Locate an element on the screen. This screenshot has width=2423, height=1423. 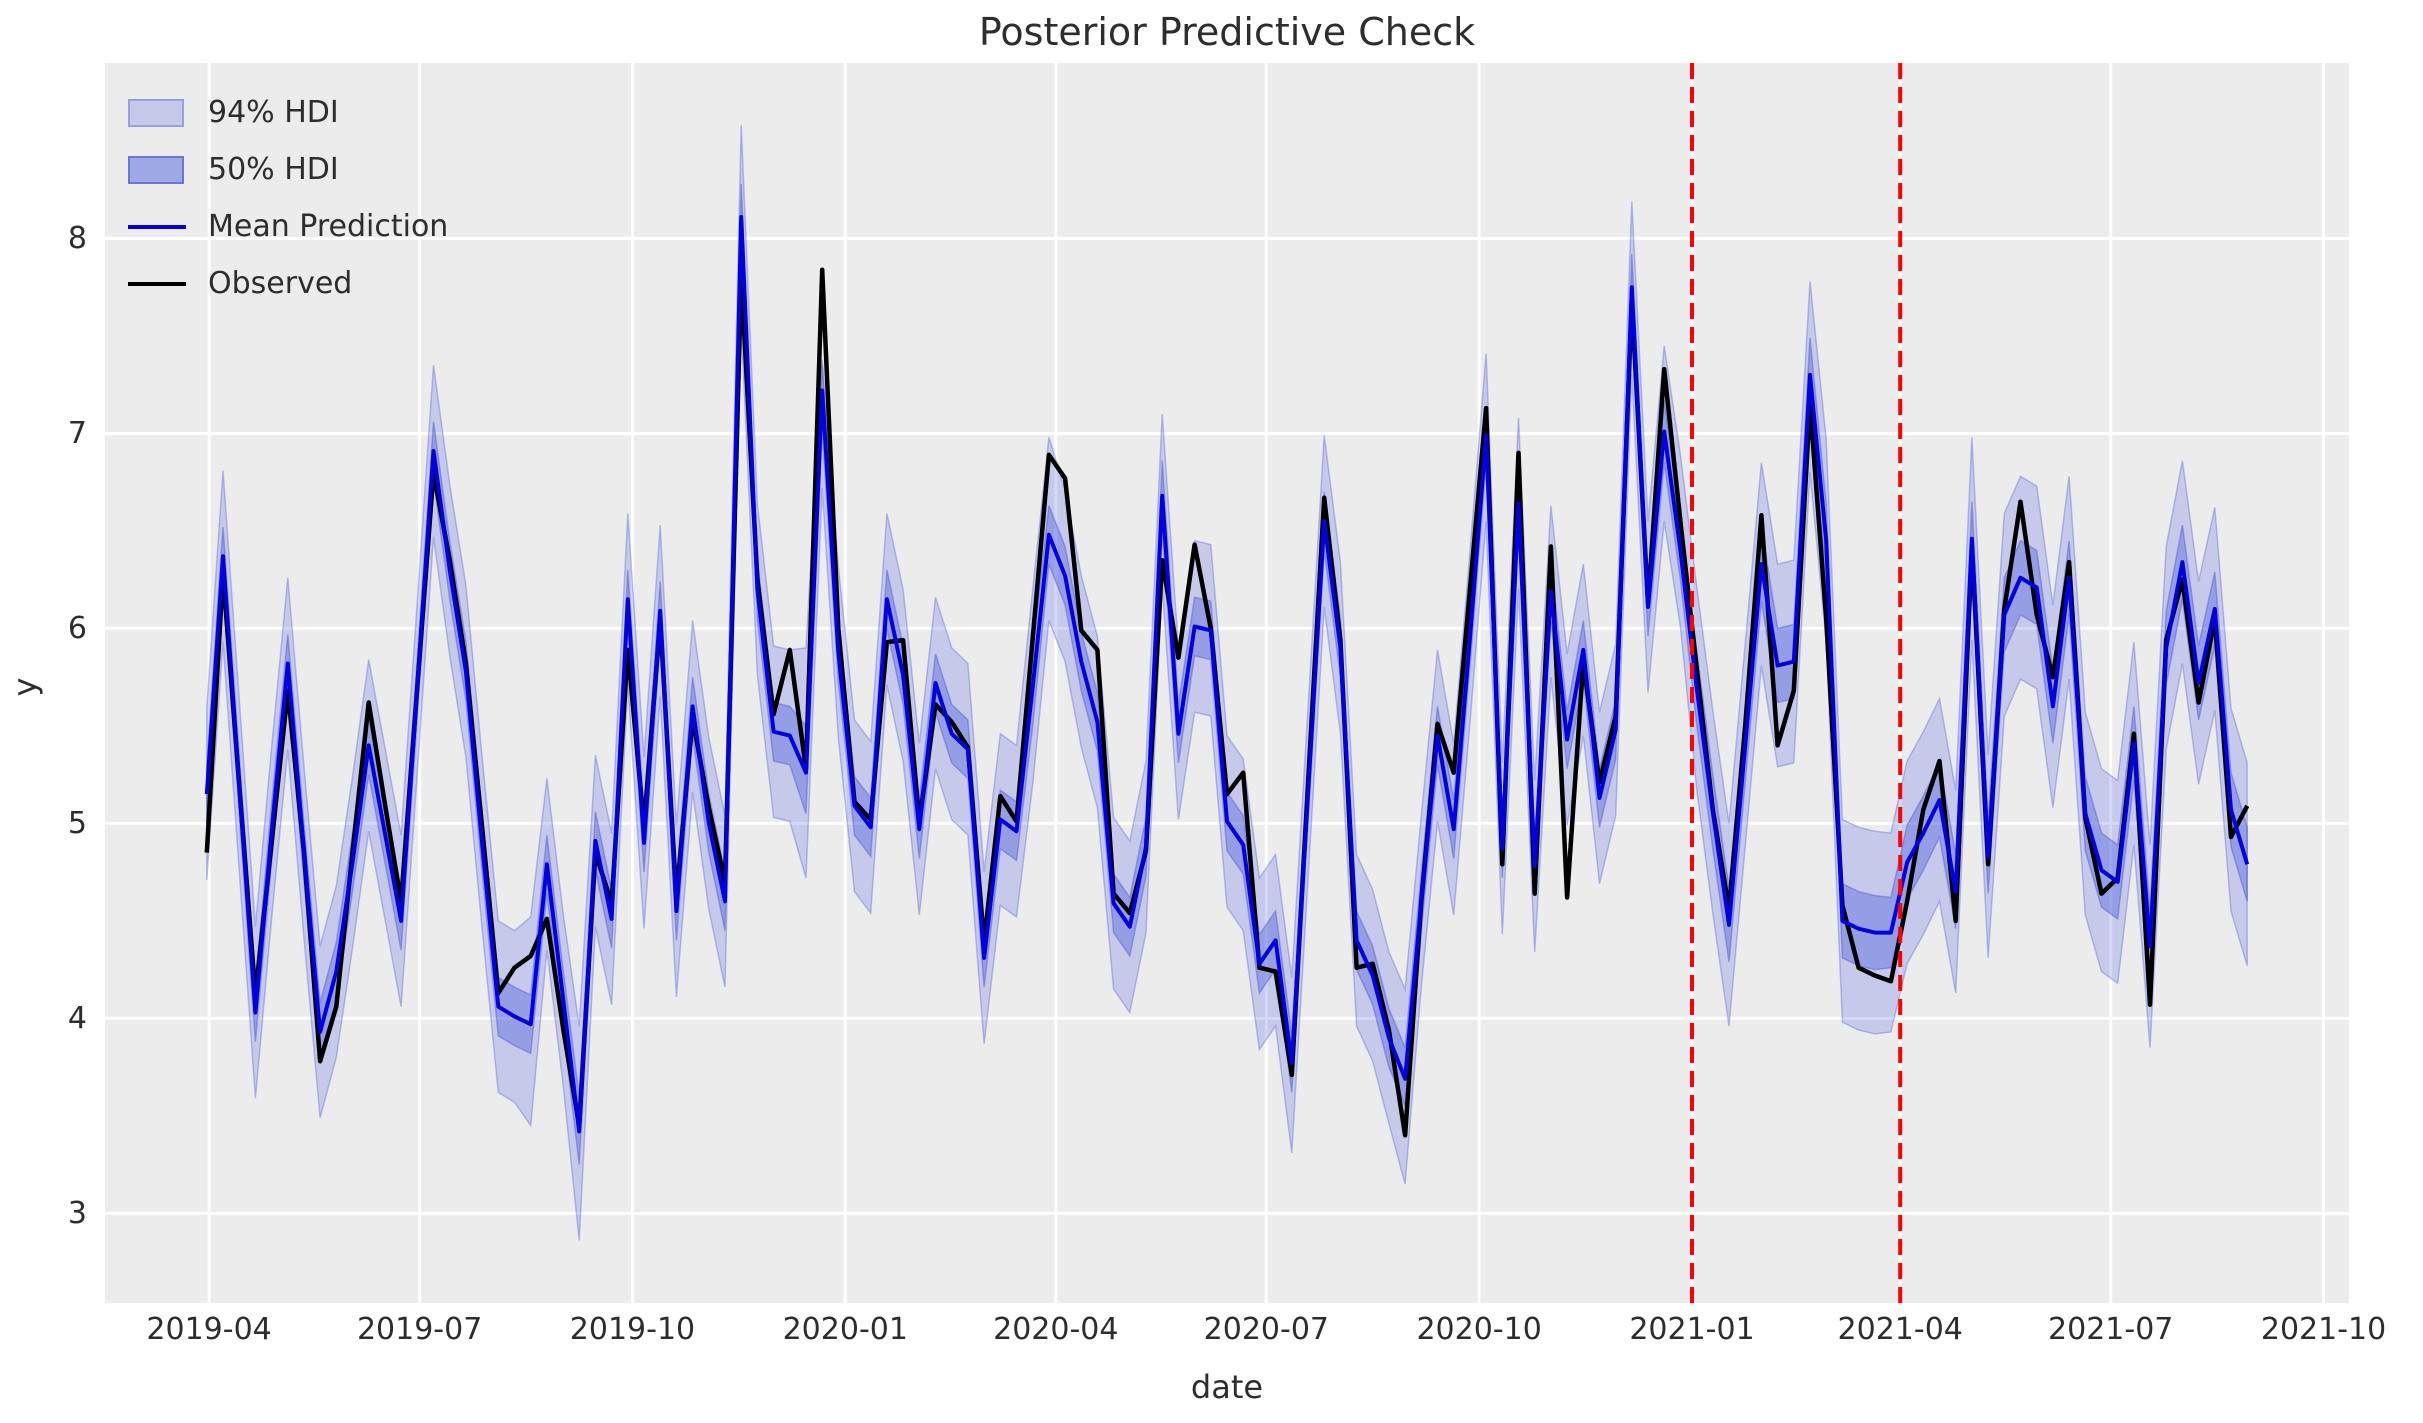
y-tick-label: 4 is located at coordinates (77, 1018).